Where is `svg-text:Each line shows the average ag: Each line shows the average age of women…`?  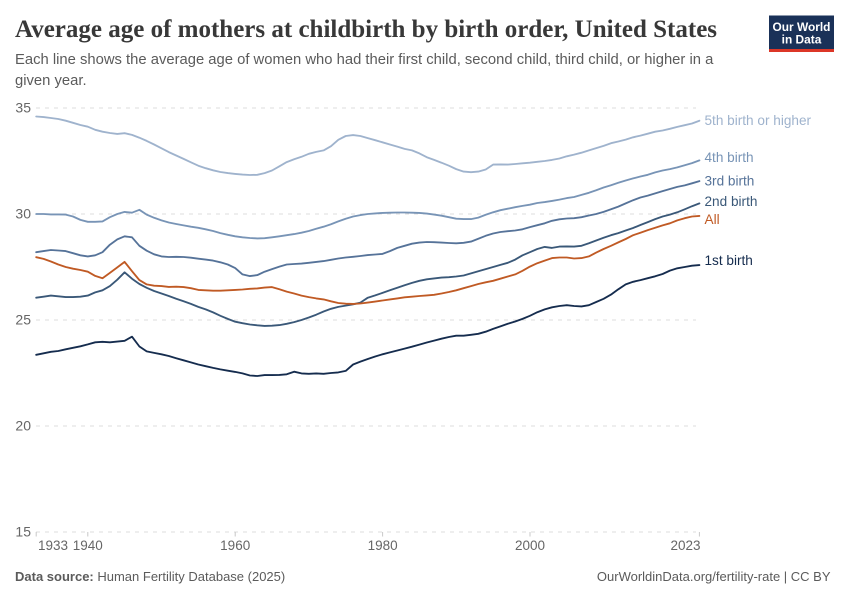 svg-text:Each line shows the average ag: Each line shows the average age of women… is located at coordinates (364, 60).